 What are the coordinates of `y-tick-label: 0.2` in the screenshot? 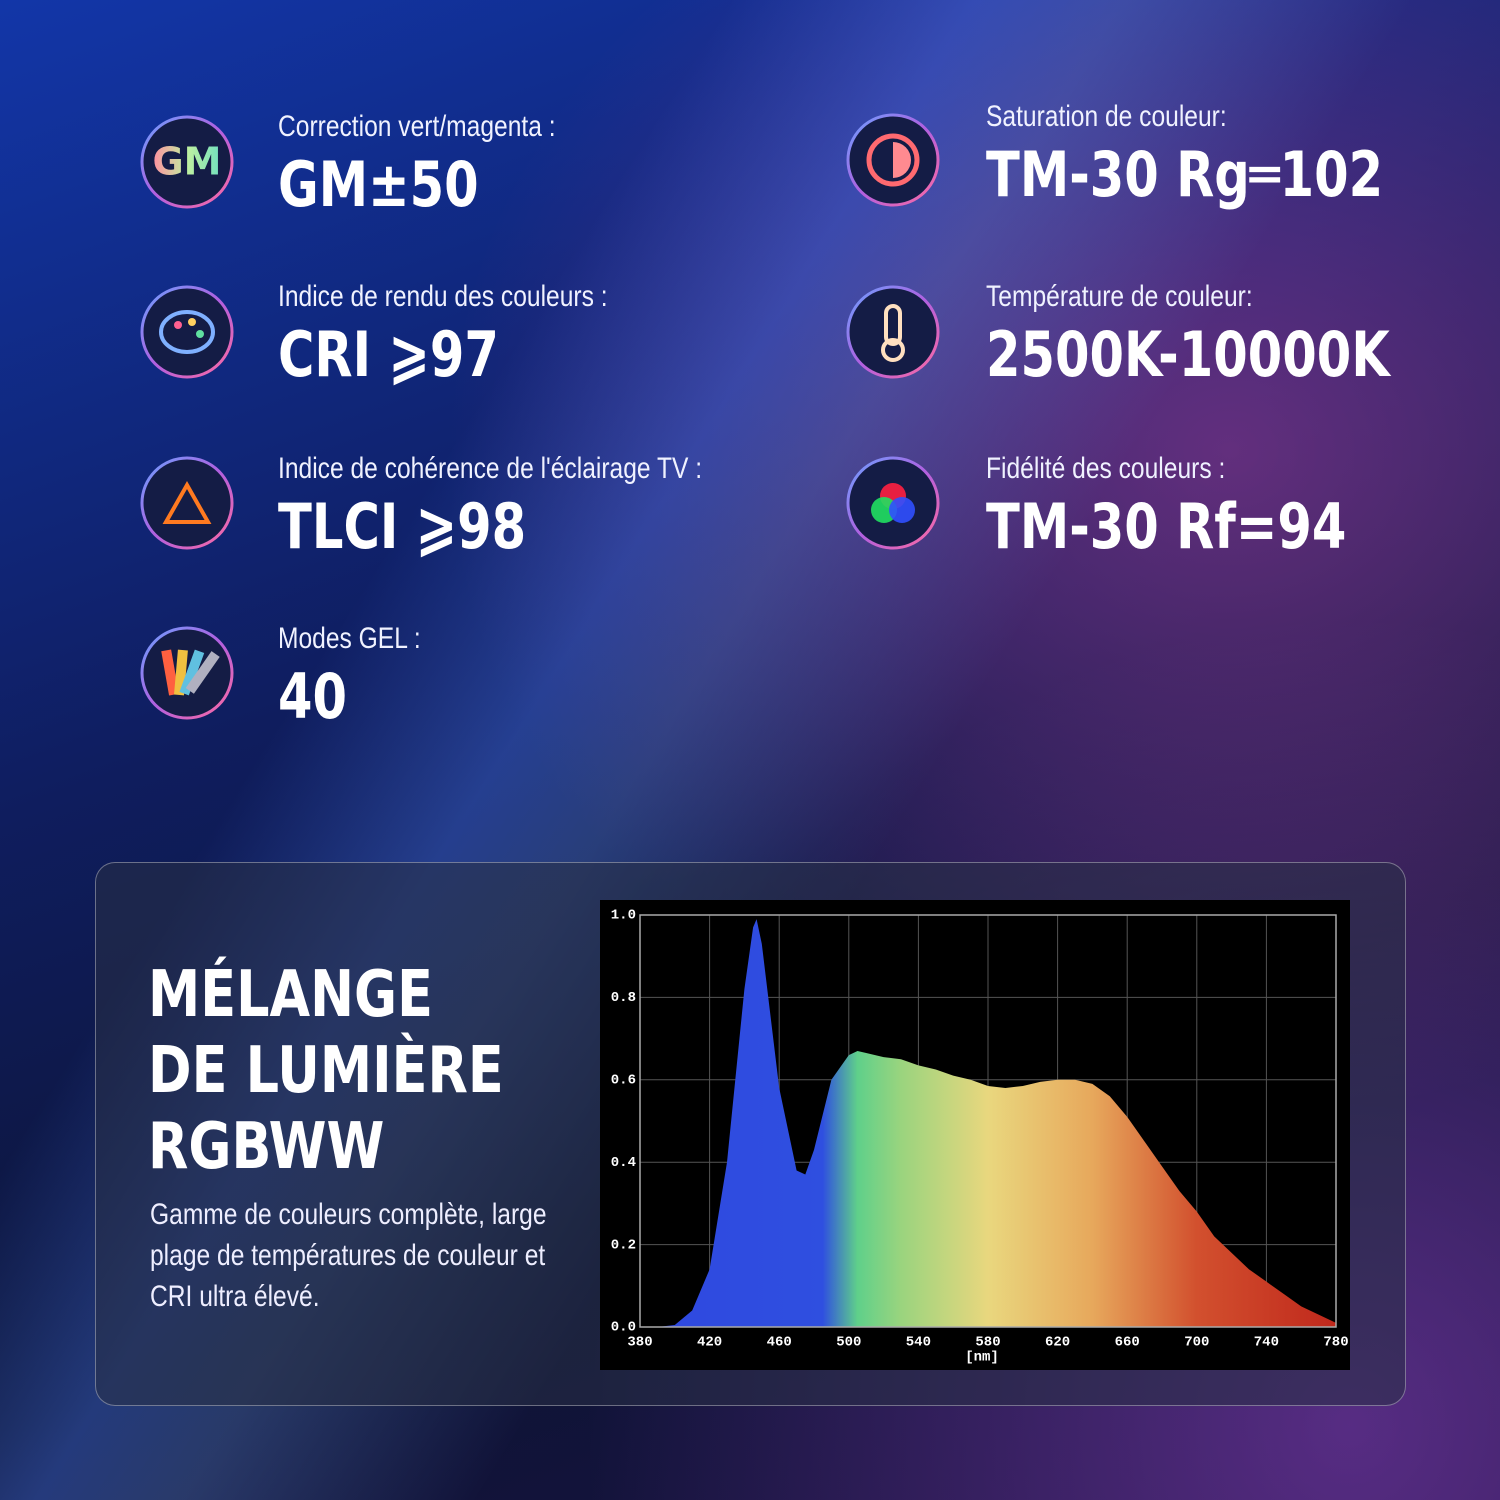 It's located at (623, 1245).